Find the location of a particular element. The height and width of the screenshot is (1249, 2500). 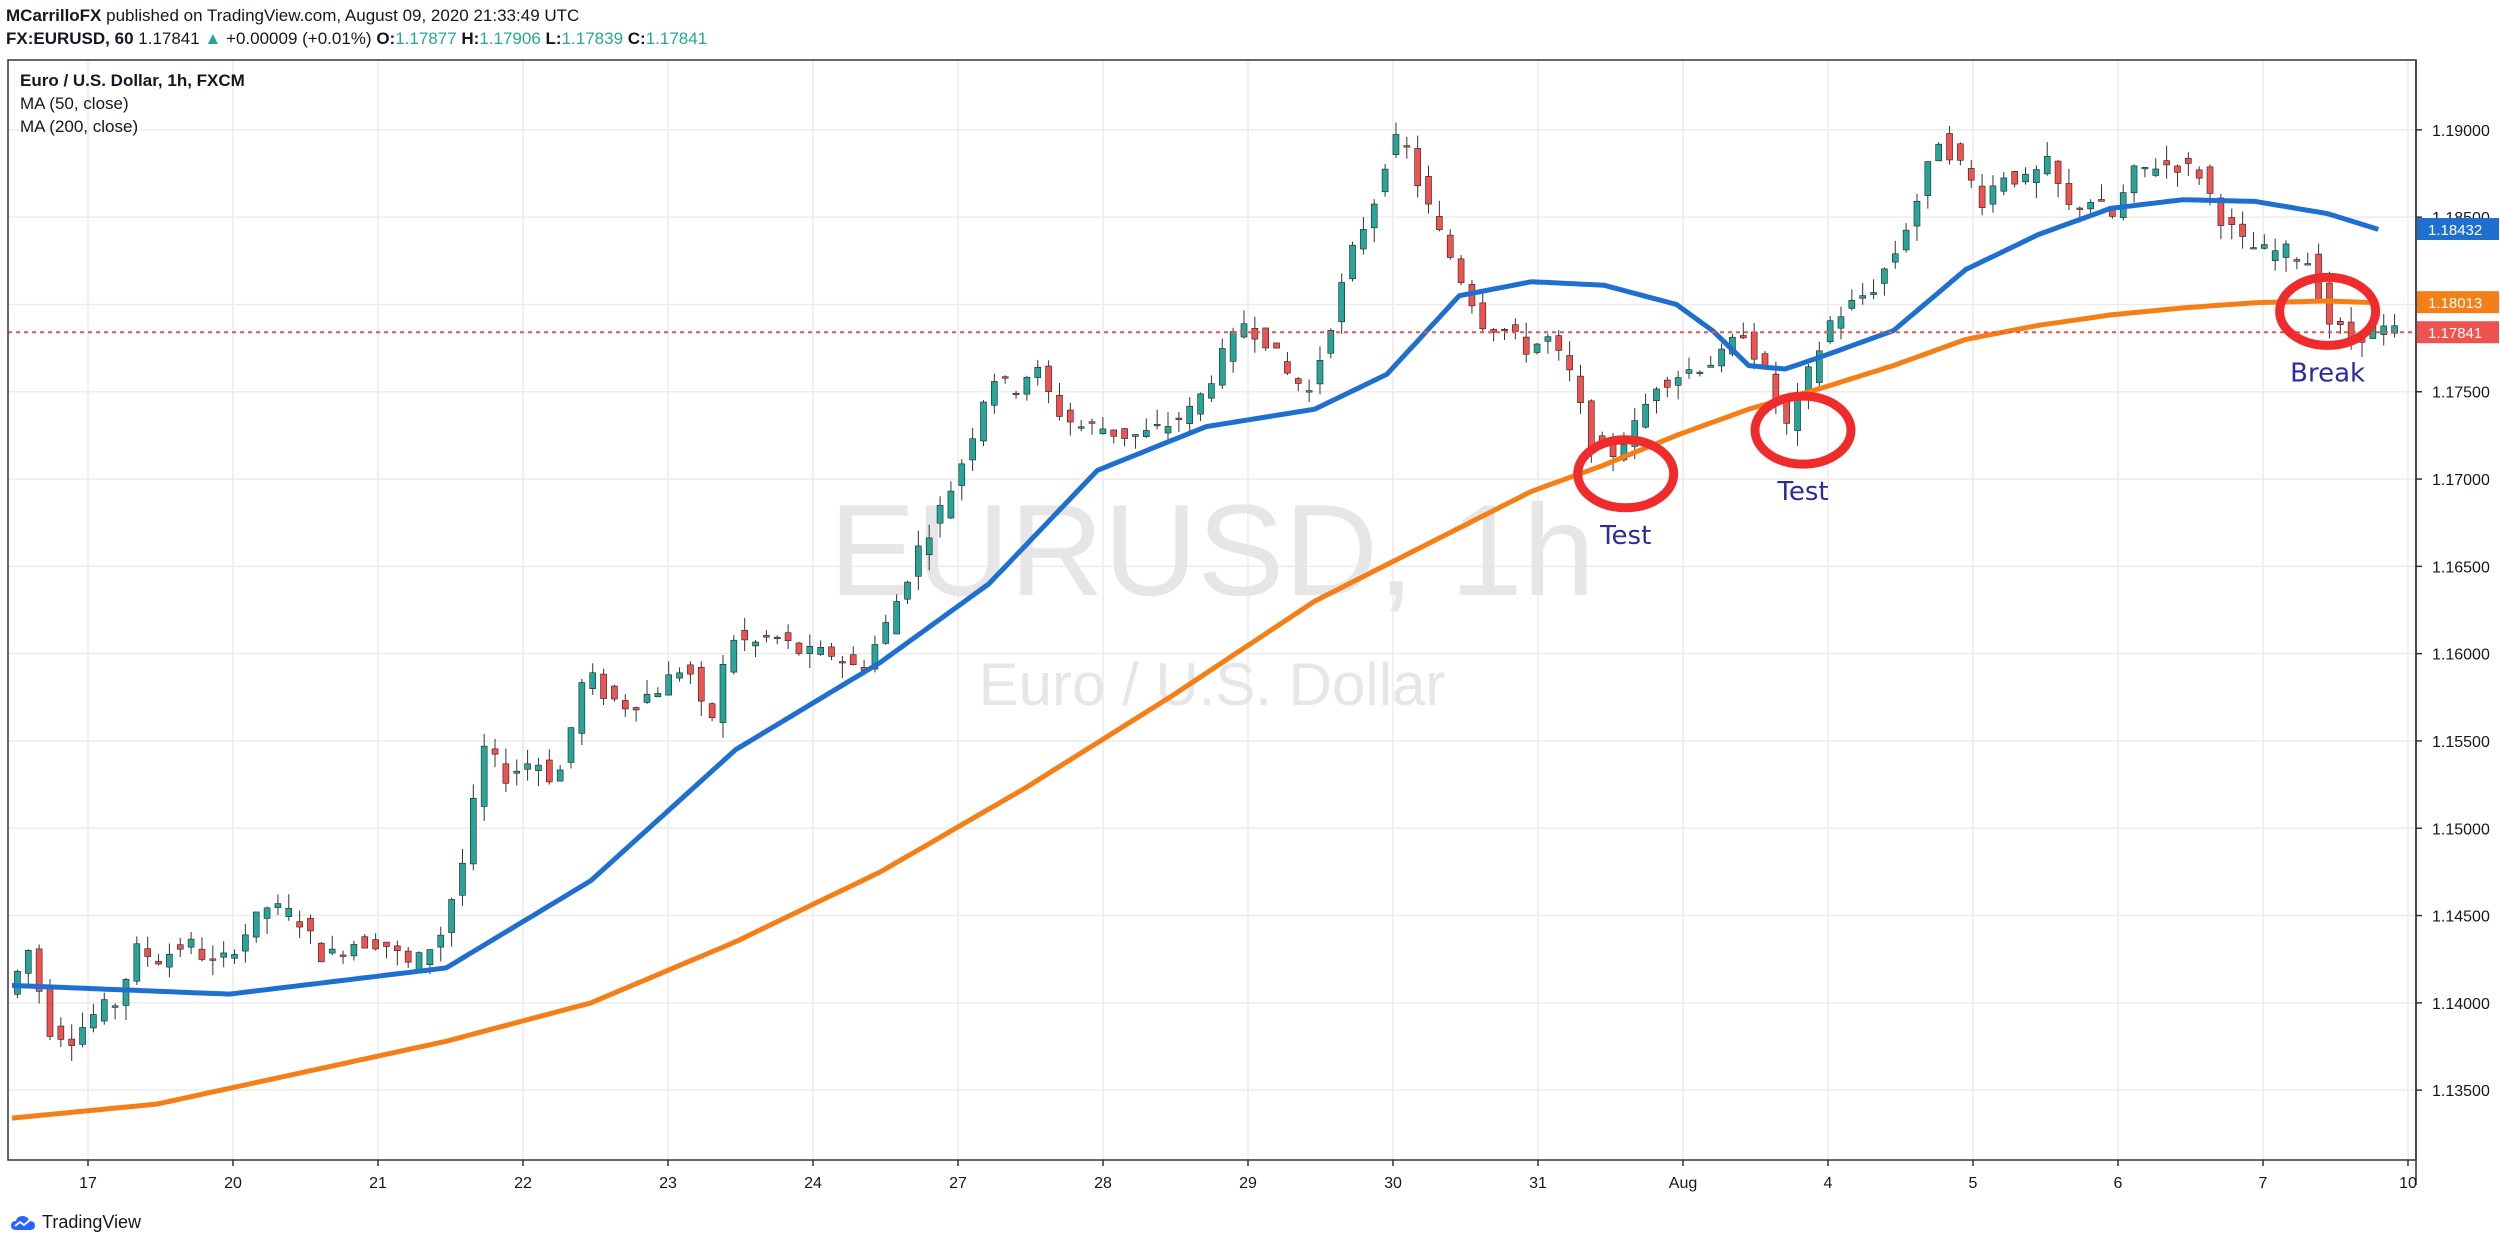

x-tick-label: 6 is located at coordinates (2118, 1183).